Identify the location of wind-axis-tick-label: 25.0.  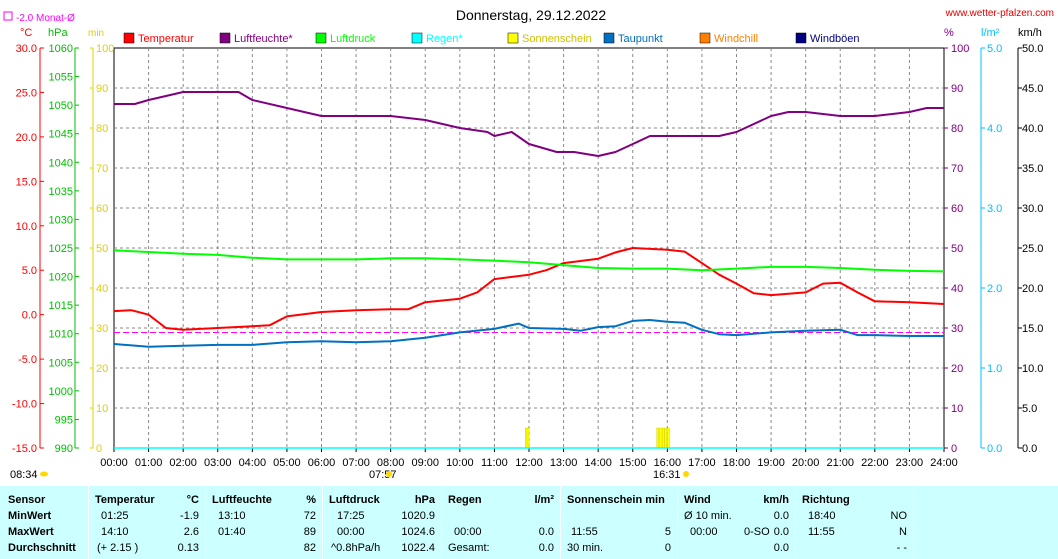
(1032, 249).